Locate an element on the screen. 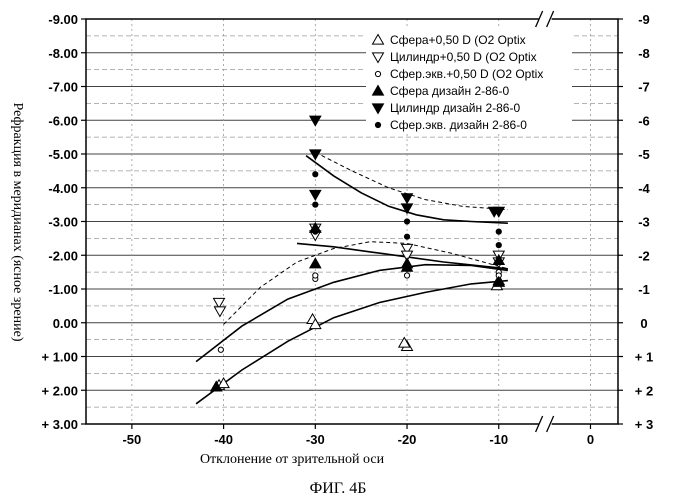 The image size is (676, 500). y-tick-label-right: -5 is located at coordinates (644, 154).